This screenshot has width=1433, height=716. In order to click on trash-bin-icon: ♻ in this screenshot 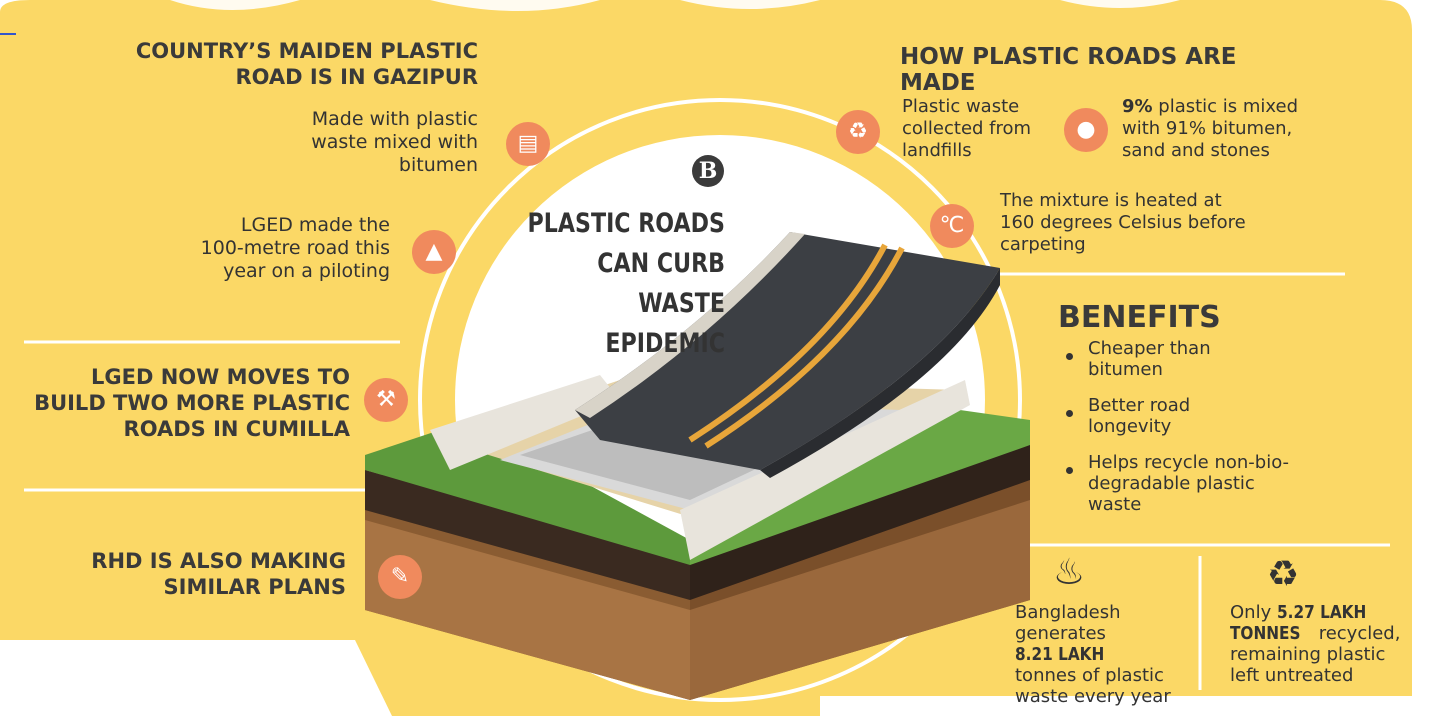, I will do `click(858, 132)`.